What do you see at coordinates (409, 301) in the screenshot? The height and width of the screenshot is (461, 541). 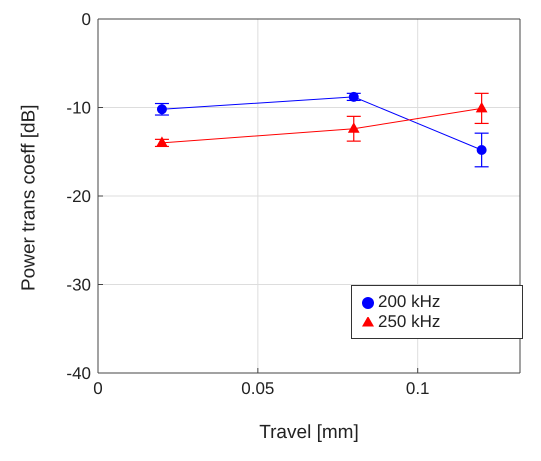 I see `legend-label: 200 kHz` at bounding box center [409, 301].